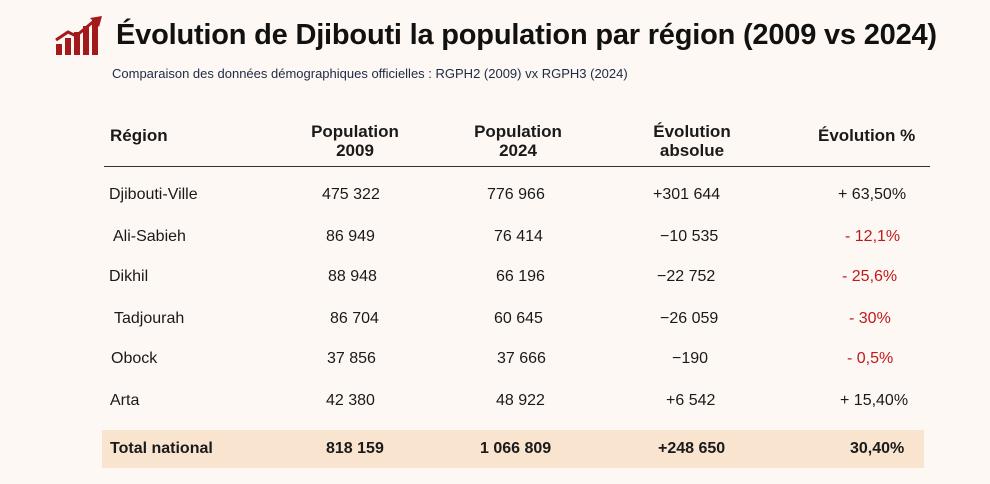 The image size is (990, 484). Describe the element at coordinates (689, 236) in the screenshot. I see `cell-evo-abs: −10 535` at that location.